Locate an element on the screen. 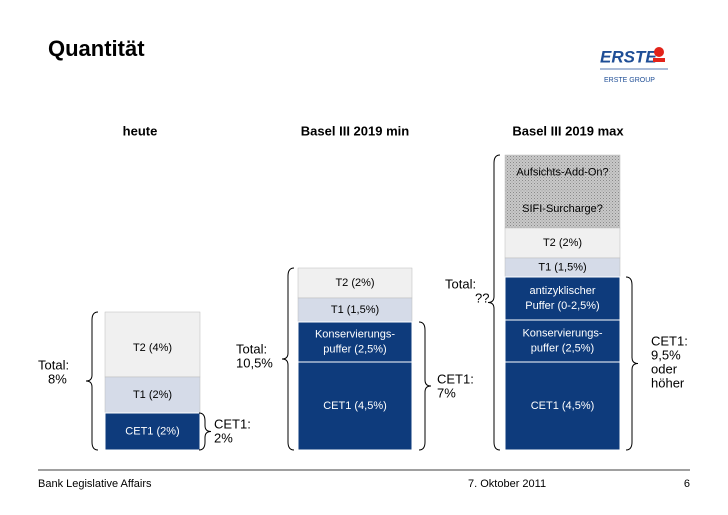  column-heading: heute is located at coordinates (140, 130).